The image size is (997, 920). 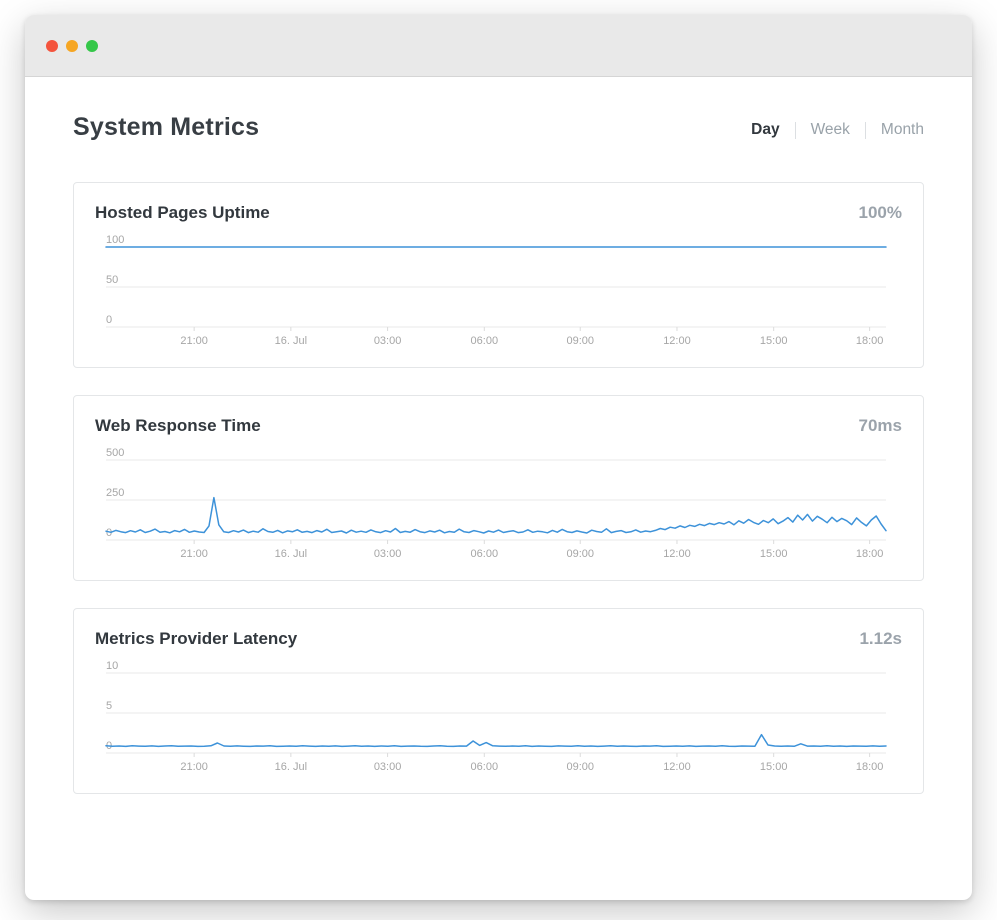 I want to click on card-header: Hosted Pages Uptime 100%, so click(x=498, y=213).